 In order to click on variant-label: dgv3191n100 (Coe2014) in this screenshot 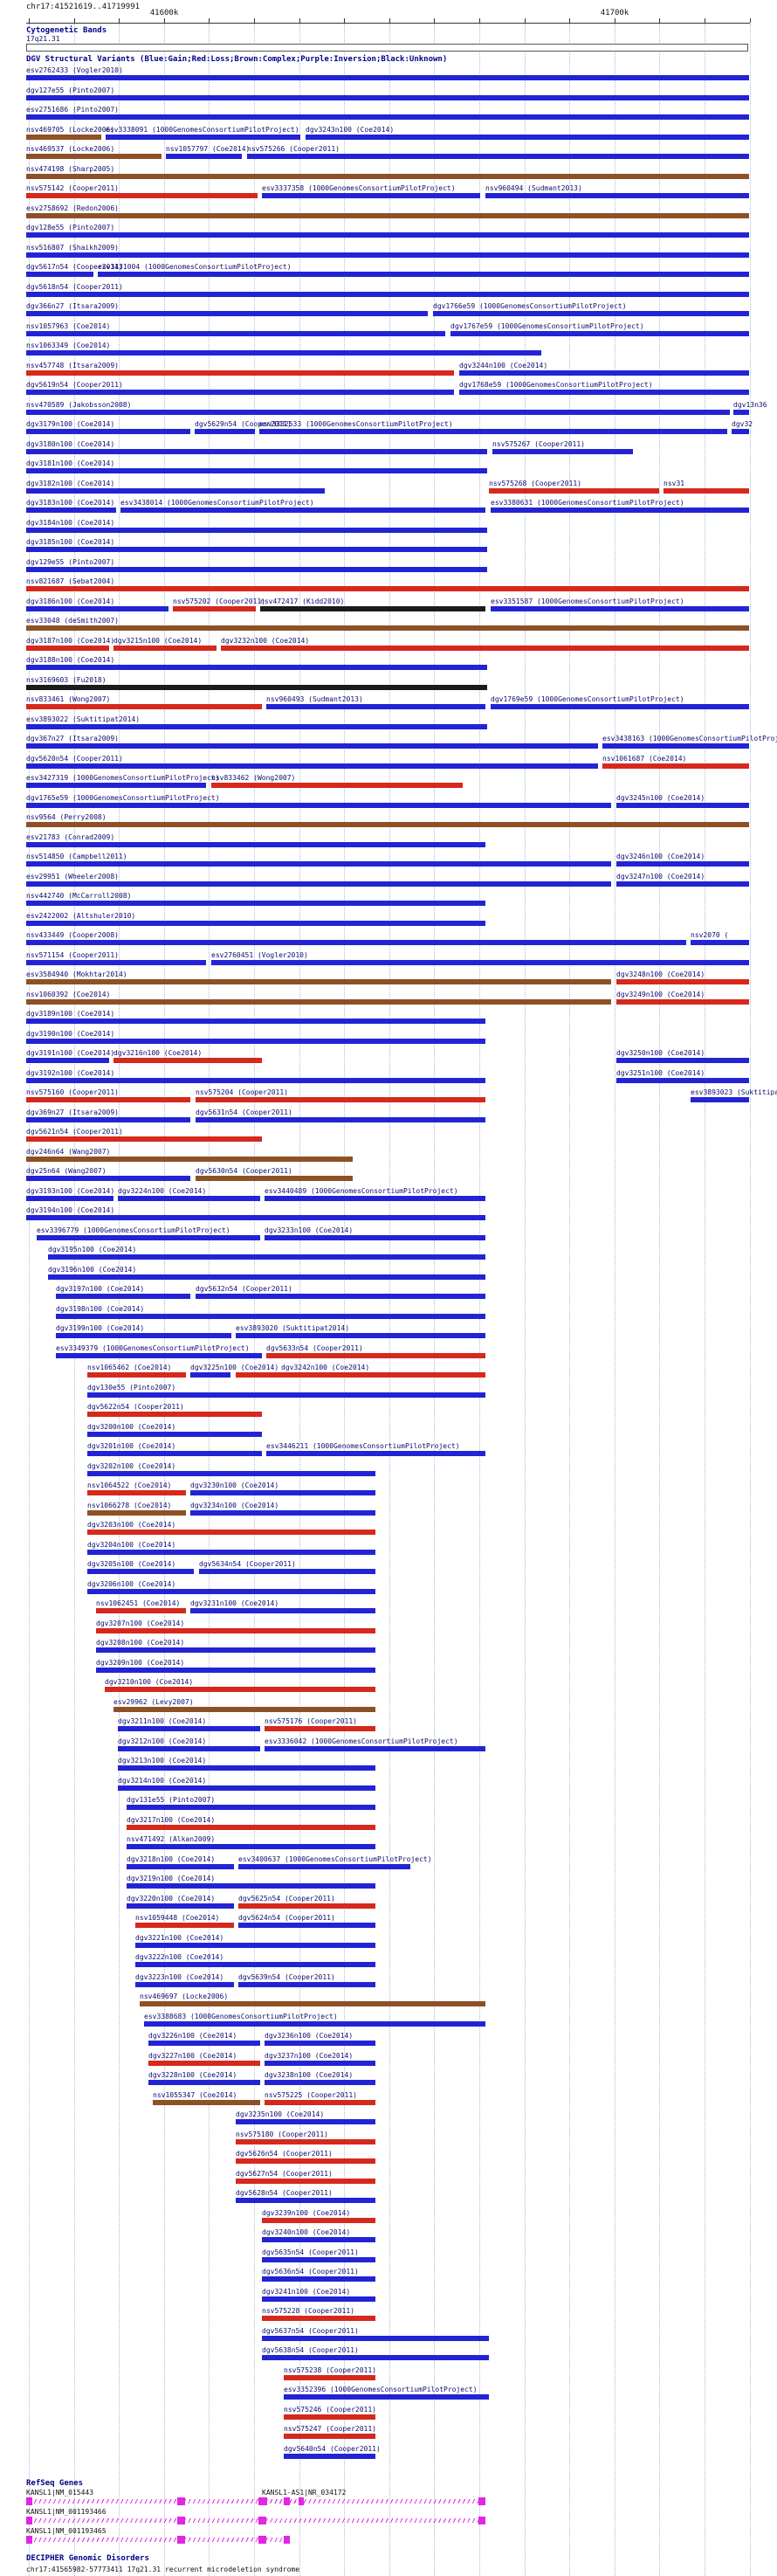, I will do `click(70, 1053)`.